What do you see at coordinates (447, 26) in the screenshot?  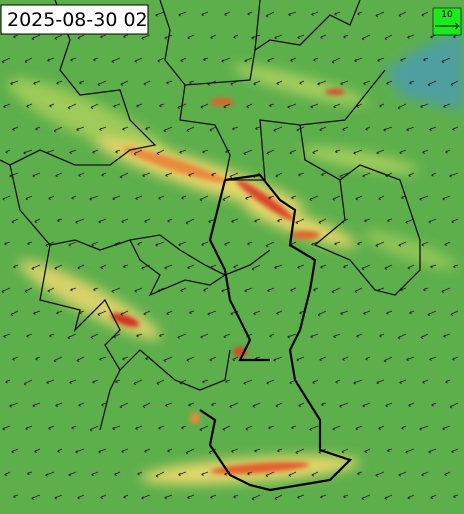 I see `legend-arrow` at bounding box center [447, 26].